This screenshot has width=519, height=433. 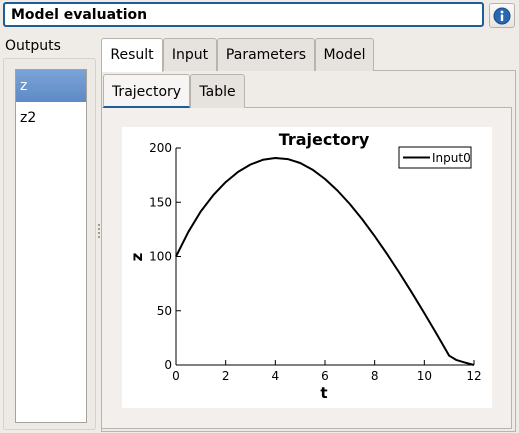 I want to click on info-icon, so click(x=502, y=15).